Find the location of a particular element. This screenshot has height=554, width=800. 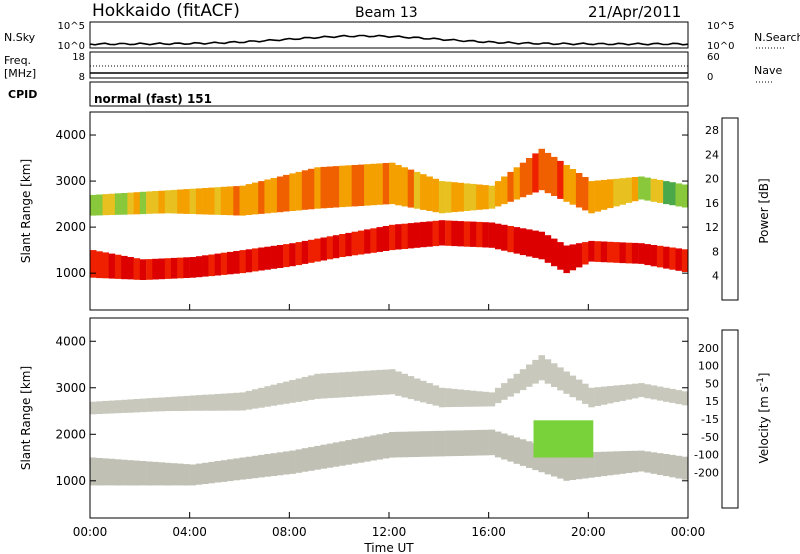

x-tick-label: 00:00 is located at coordinates (688, 532).